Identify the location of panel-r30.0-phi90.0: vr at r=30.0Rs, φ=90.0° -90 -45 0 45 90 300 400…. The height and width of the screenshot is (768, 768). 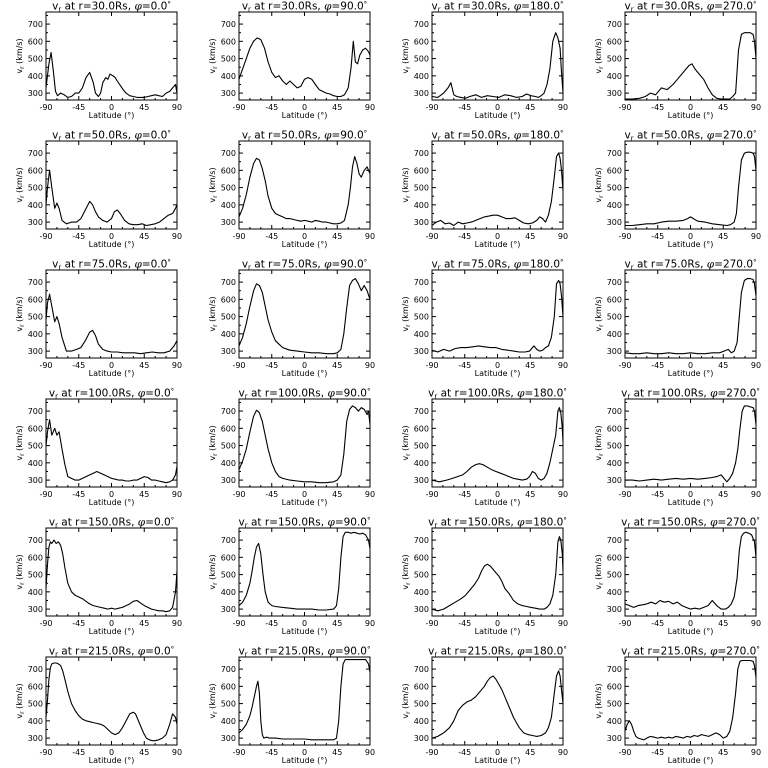
(291, 61).